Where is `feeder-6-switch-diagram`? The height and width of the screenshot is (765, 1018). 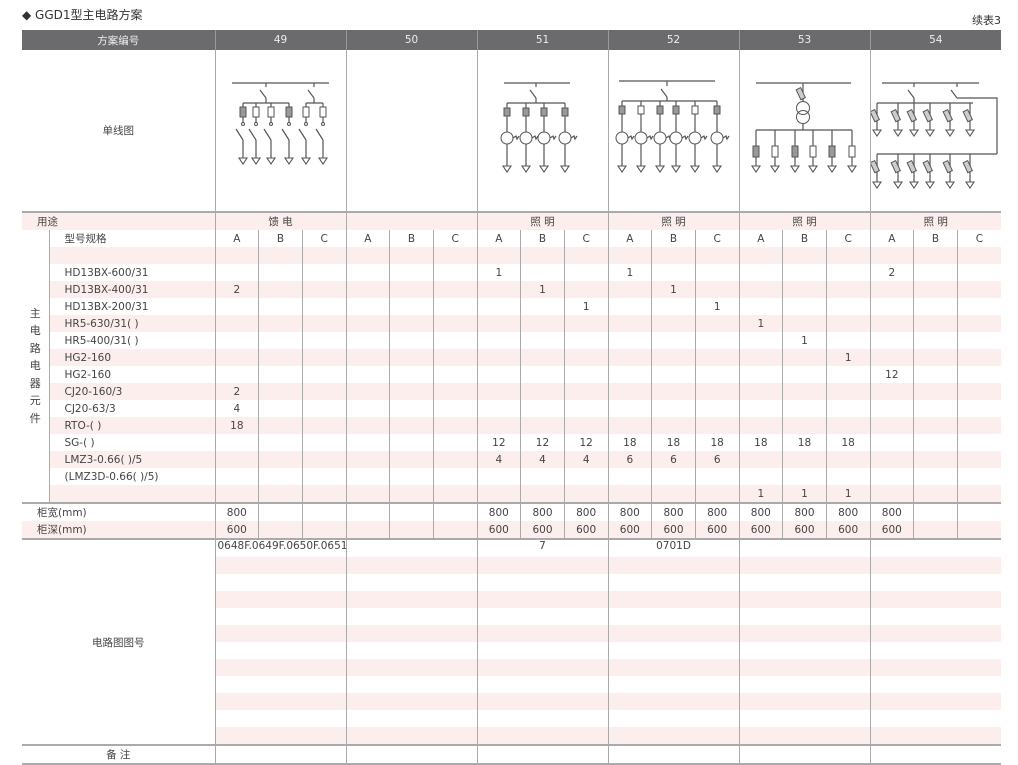 feeder-6-switch-diagram is located at coordinates (280, 123).